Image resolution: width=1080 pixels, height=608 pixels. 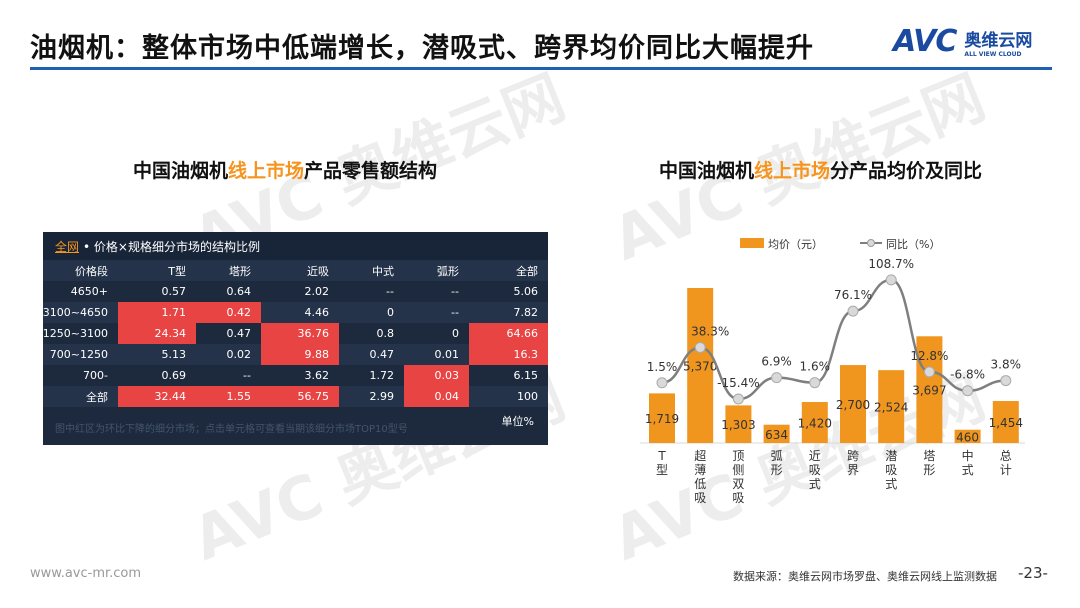 I want to click on table-row: 全部 32.44 1.55 56.75 2.99 0.04 100, so click(x=295, y=396).